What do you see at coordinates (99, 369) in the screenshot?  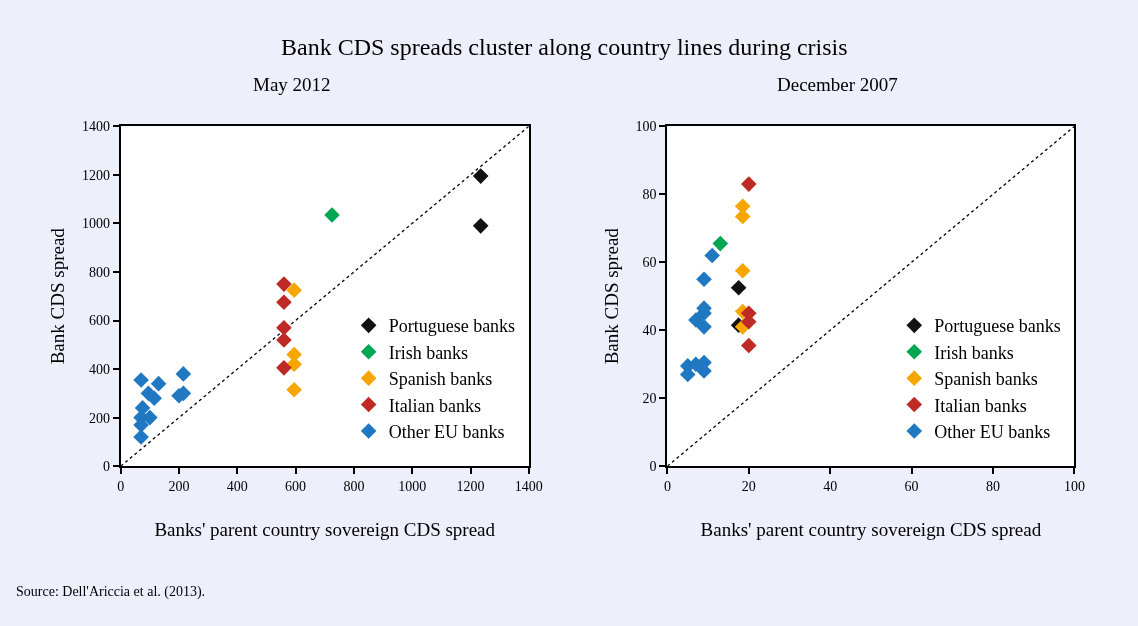 I see `y-tick-label: 400` at bounding box center [99, 369].